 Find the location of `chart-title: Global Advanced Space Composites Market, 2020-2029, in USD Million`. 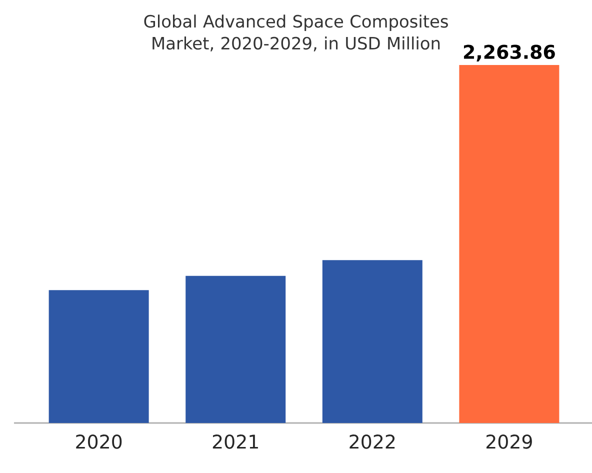

chart-title: Global Advanced Space Composites Market, 2020-2029, in USD Million is located at coordinates (296, 33).